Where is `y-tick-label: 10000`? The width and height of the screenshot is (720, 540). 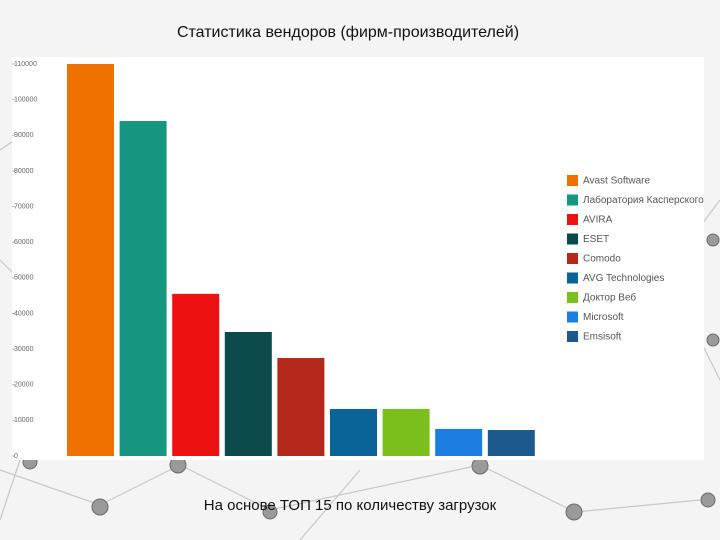
y-tick-label: 10000 is located at coordinates (24, 420).